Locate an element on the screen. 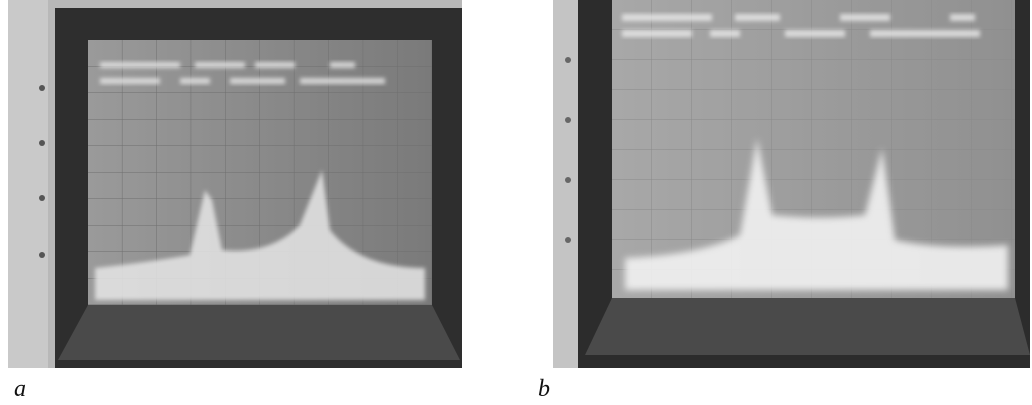 This screenshot has width=1032, height=405. panel-label: a is located at coordinates (20, 389).